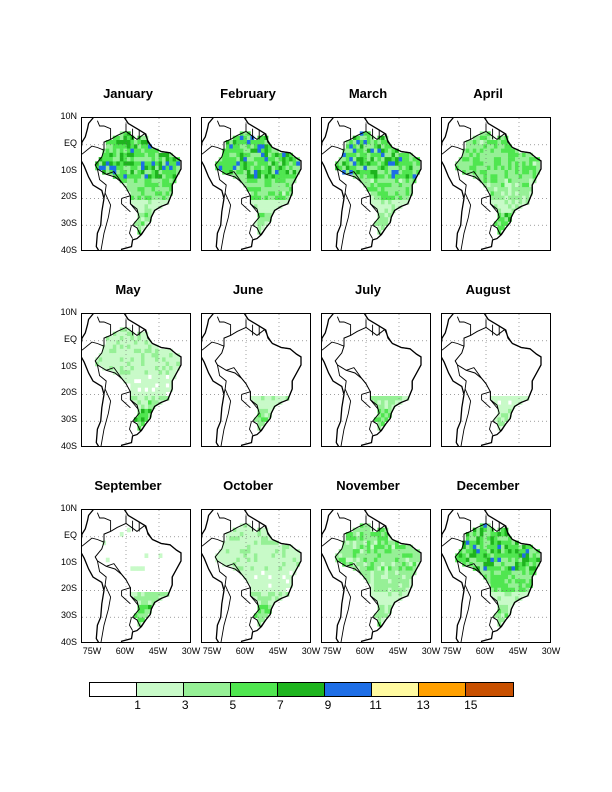 Image resolution: width=612 pixels, height=792 pixels. What do you see at coordinates (367, 289) in the screenshot?
I see `panel-title: July` at bounding box center [367, 289].